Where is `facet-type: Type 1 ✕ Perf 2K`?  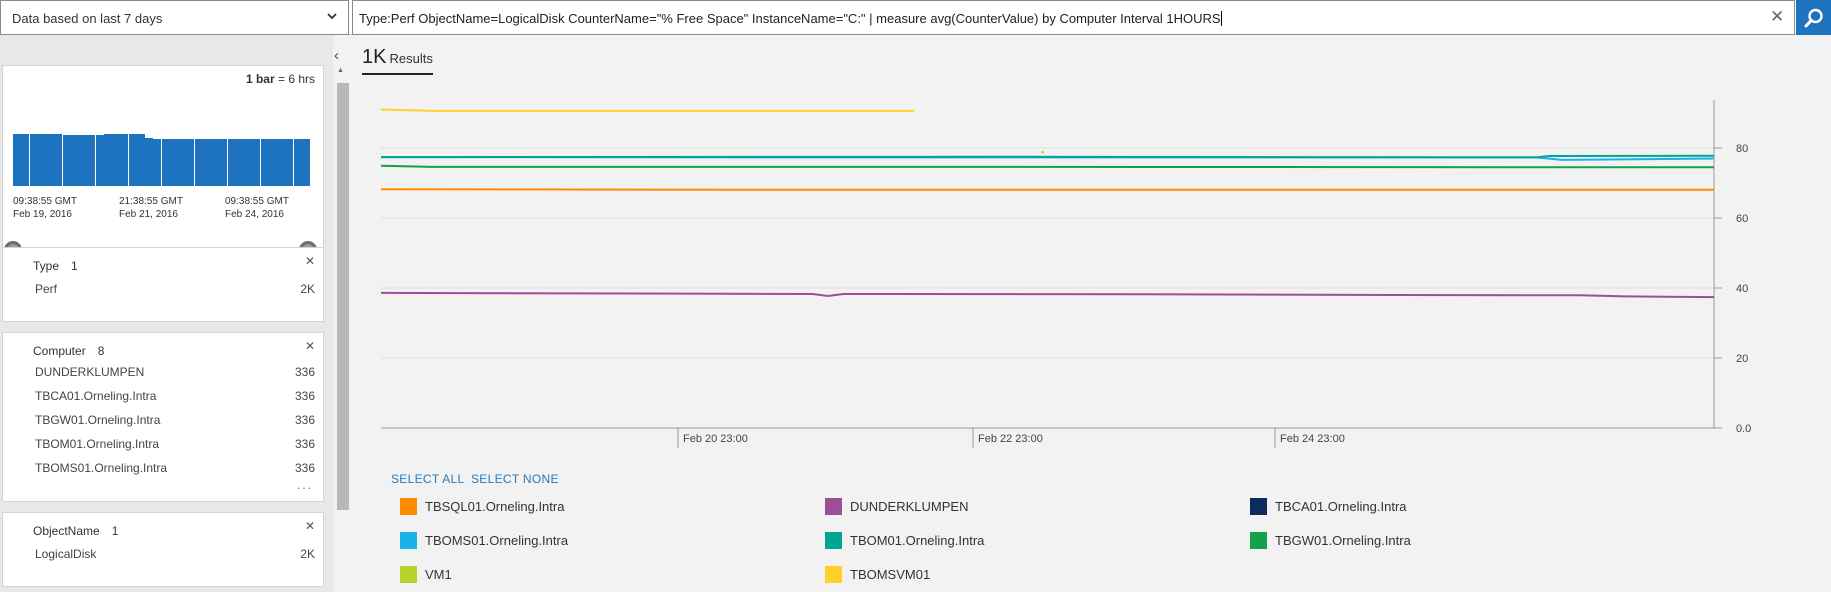 facet-type: Type 1 ✕ Perf 2K is located at coordinates (163, 284).